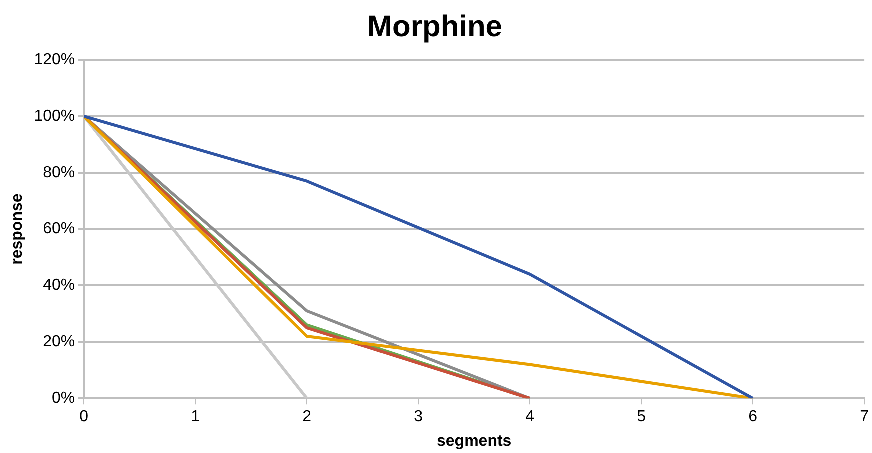 This screenshot has width=872, height=453. What do you see at coordinates (865, 417) in the screenshot?
I see `x-tick-label: 7` at bounding box center [865, 417].